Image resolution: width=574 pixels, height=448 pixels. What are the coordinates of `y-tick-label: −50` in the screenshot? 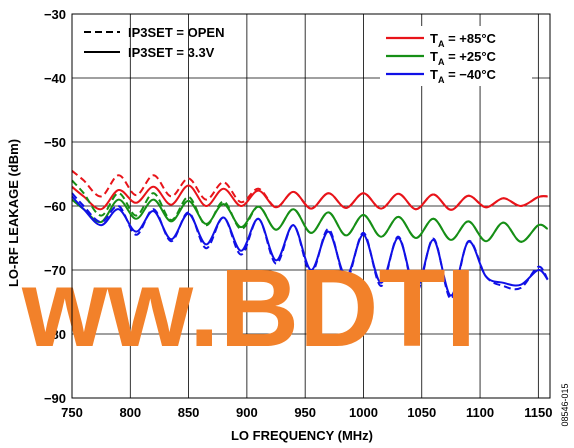 It's located at (55, 142).